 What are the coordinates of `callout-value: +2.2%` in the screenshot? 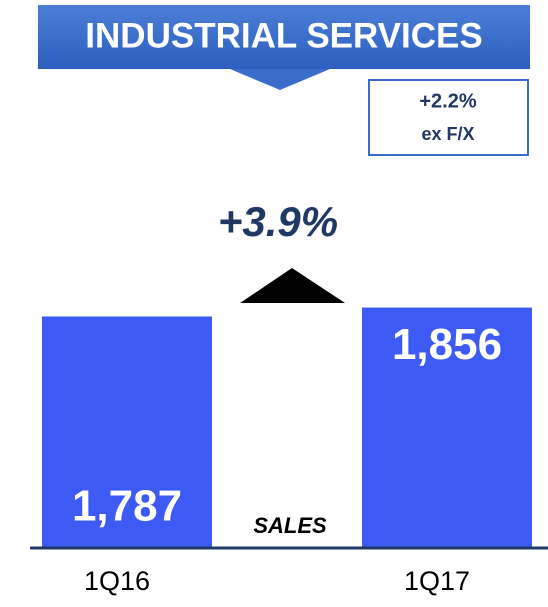 It's located at (447, 101).